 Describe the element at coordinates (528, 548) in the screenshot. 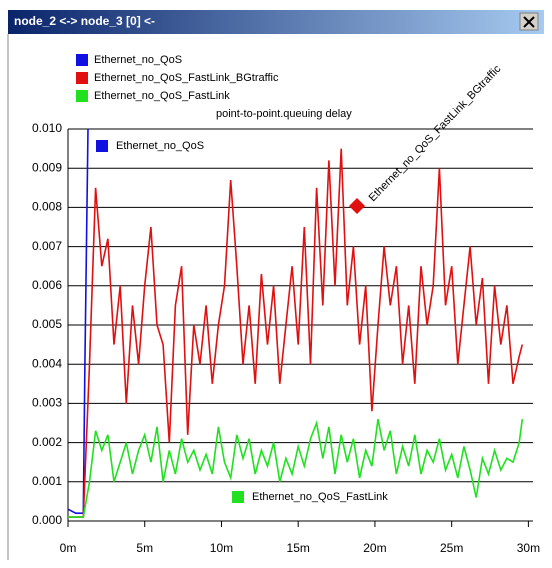

I see `x-tick-label: 30m` at that location.